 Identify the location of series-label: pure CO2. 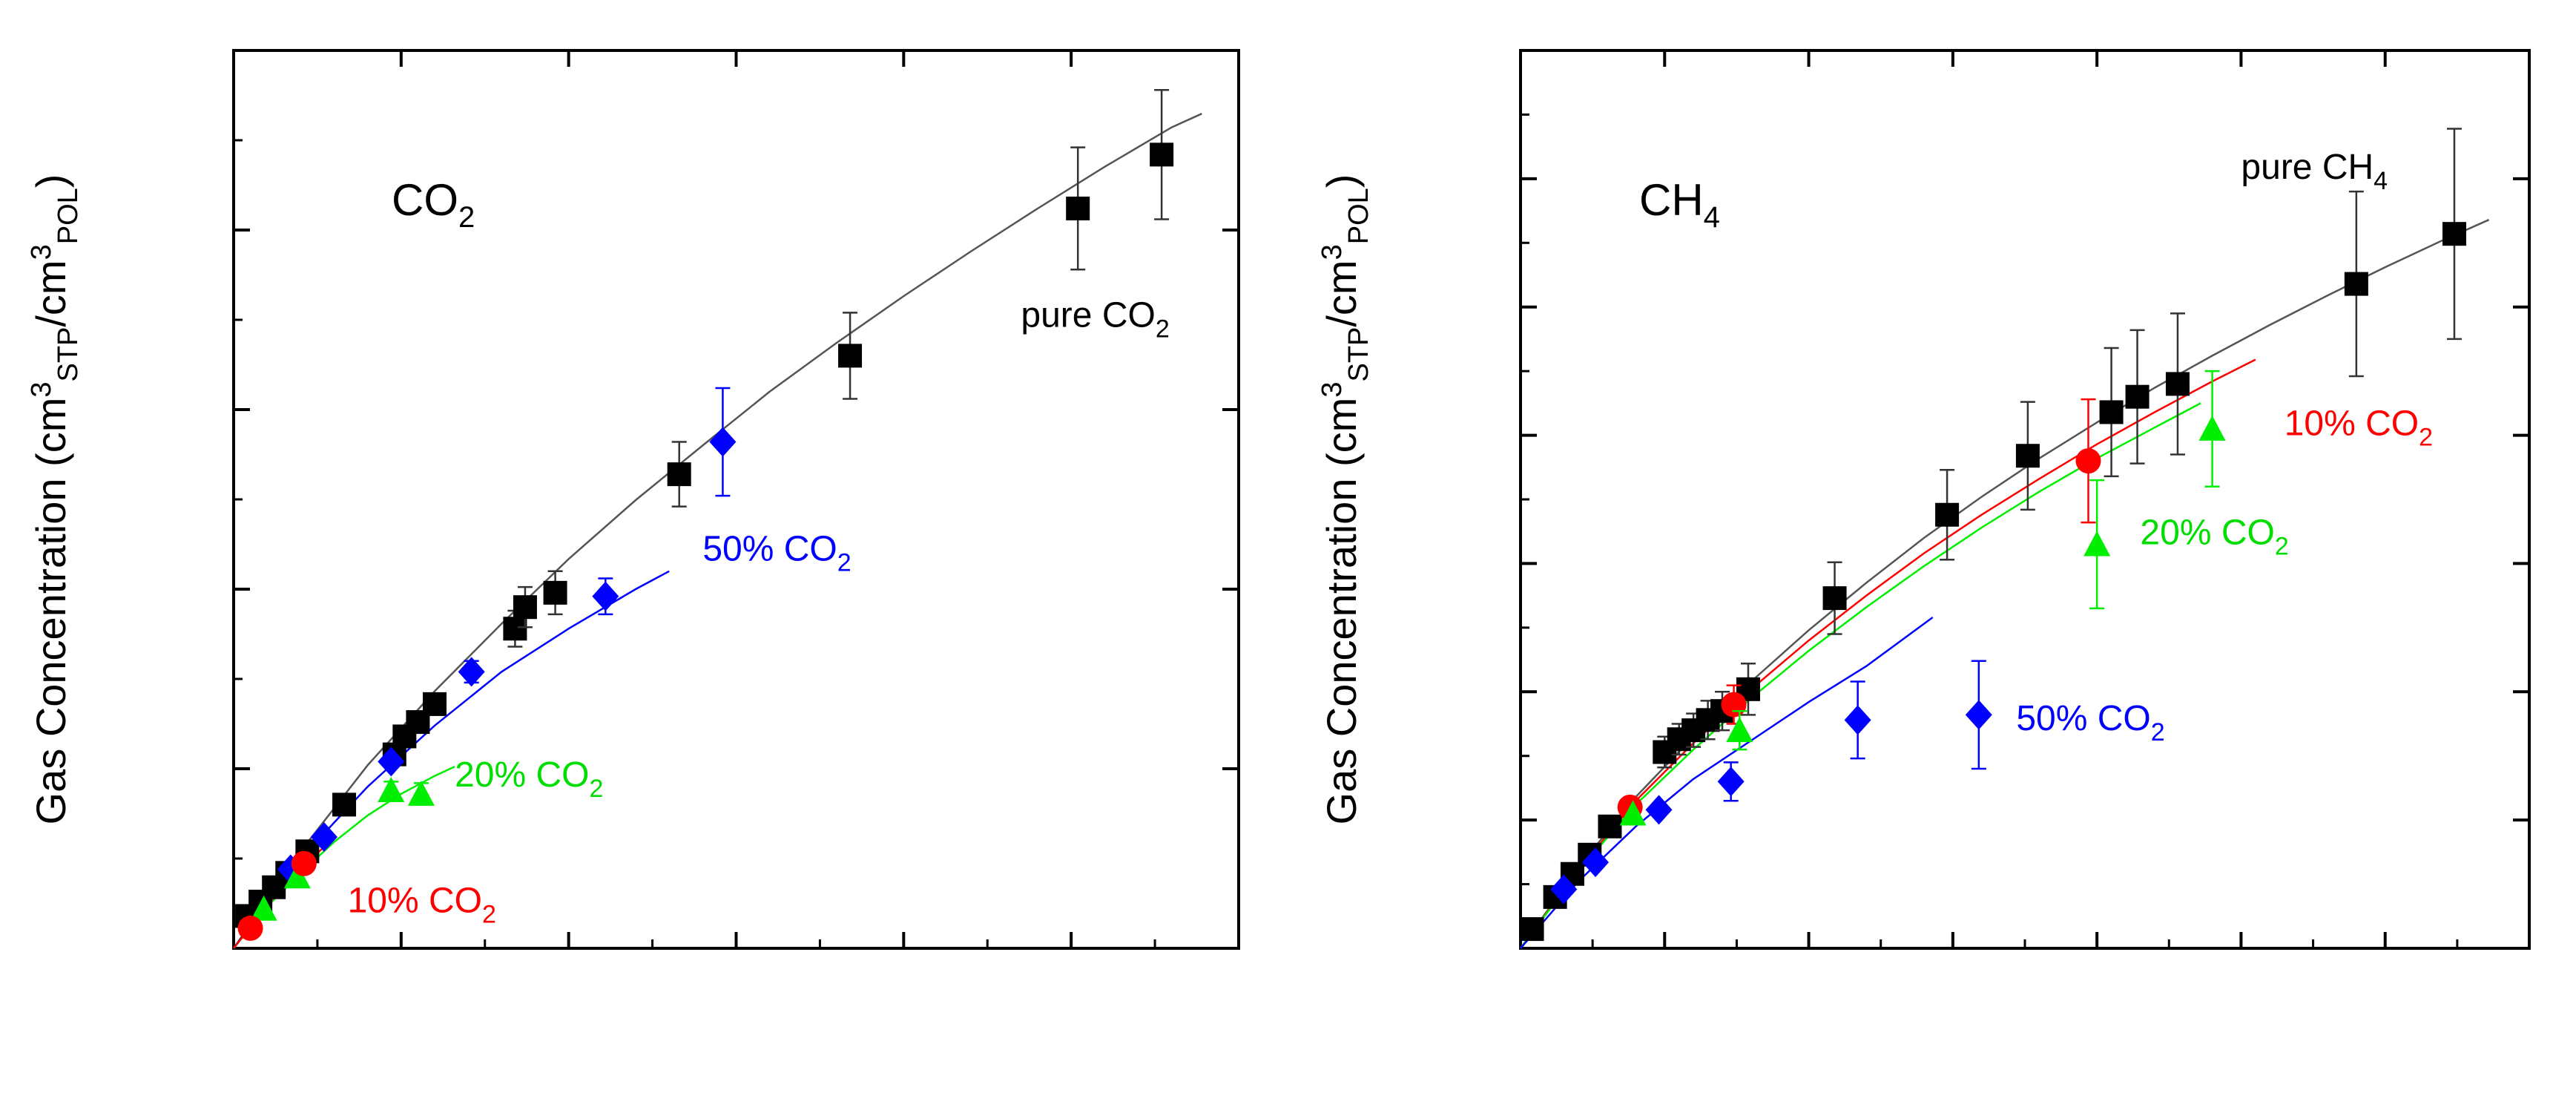
(1095, 320).